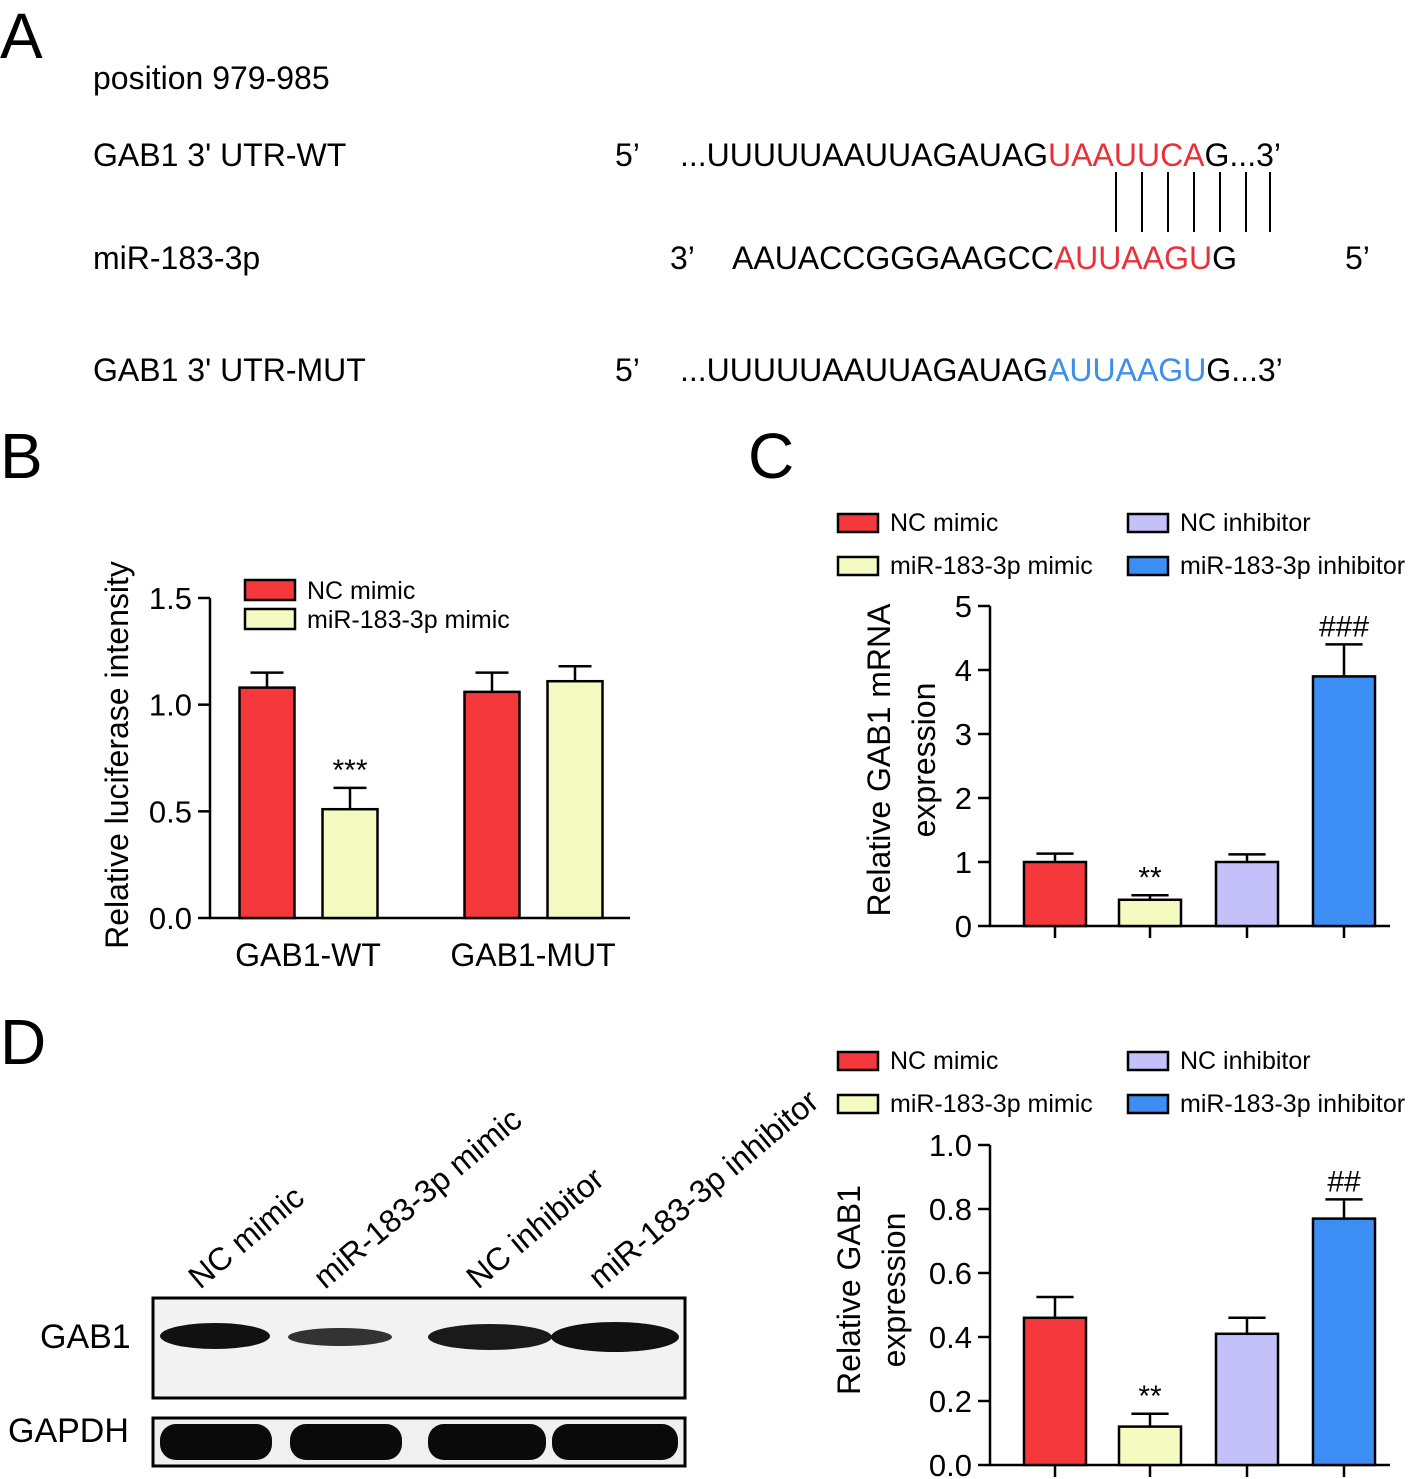  What do you see at coordinates (68, 1431) in the screenshot?
I see `blot-row-label: GAPDH` at bounding box center [68, 1431].